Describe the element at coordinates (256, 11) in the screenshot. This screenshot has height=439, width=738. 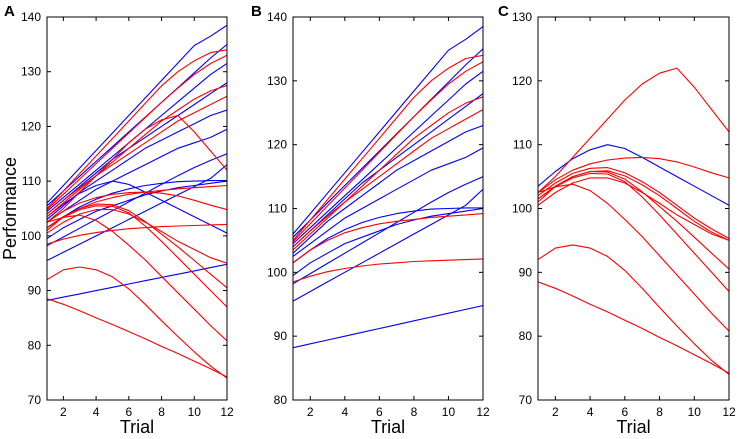
I see `panel-label: B` at that location.